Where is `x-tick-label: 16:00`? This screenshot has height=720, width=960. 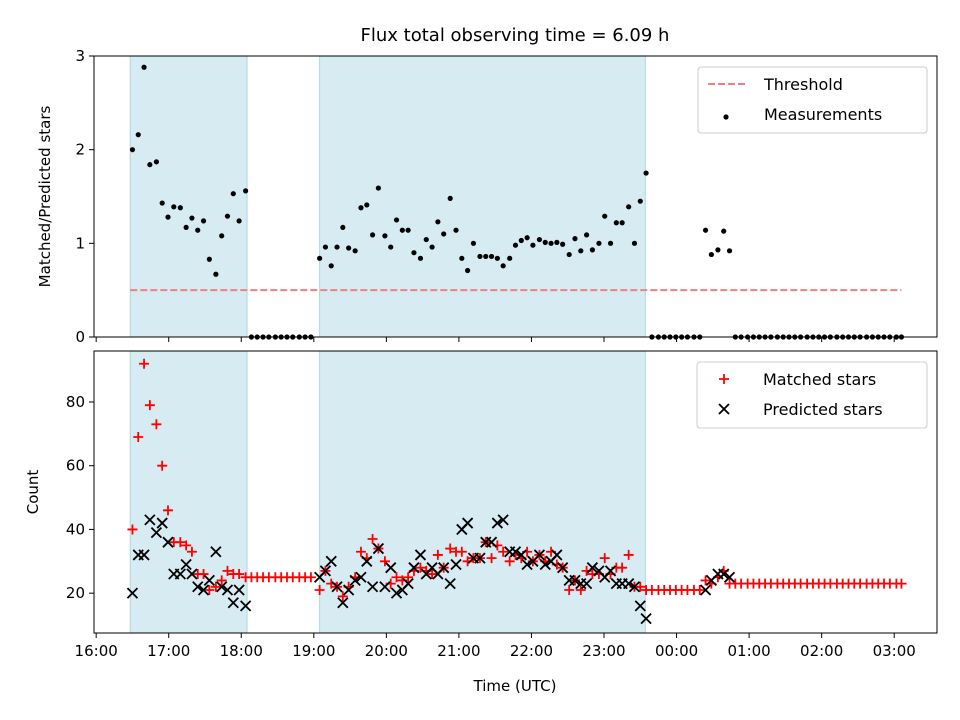 x-tick-label: 16:00 is located at coordinates (96, 651).